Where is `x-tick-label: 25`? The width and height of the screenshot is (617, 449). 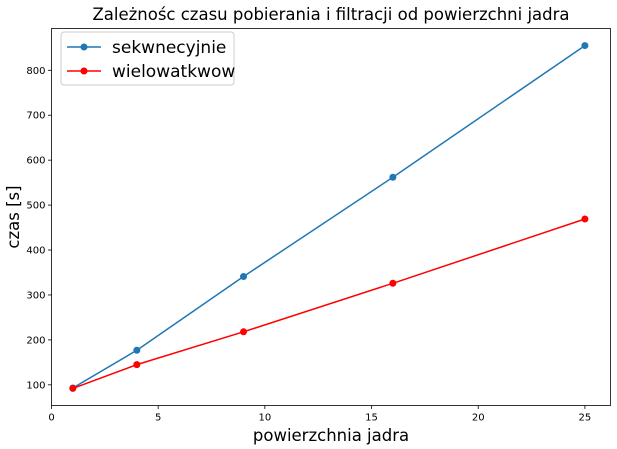
x-tick-label: 25 is located at coordinates (585, 418).